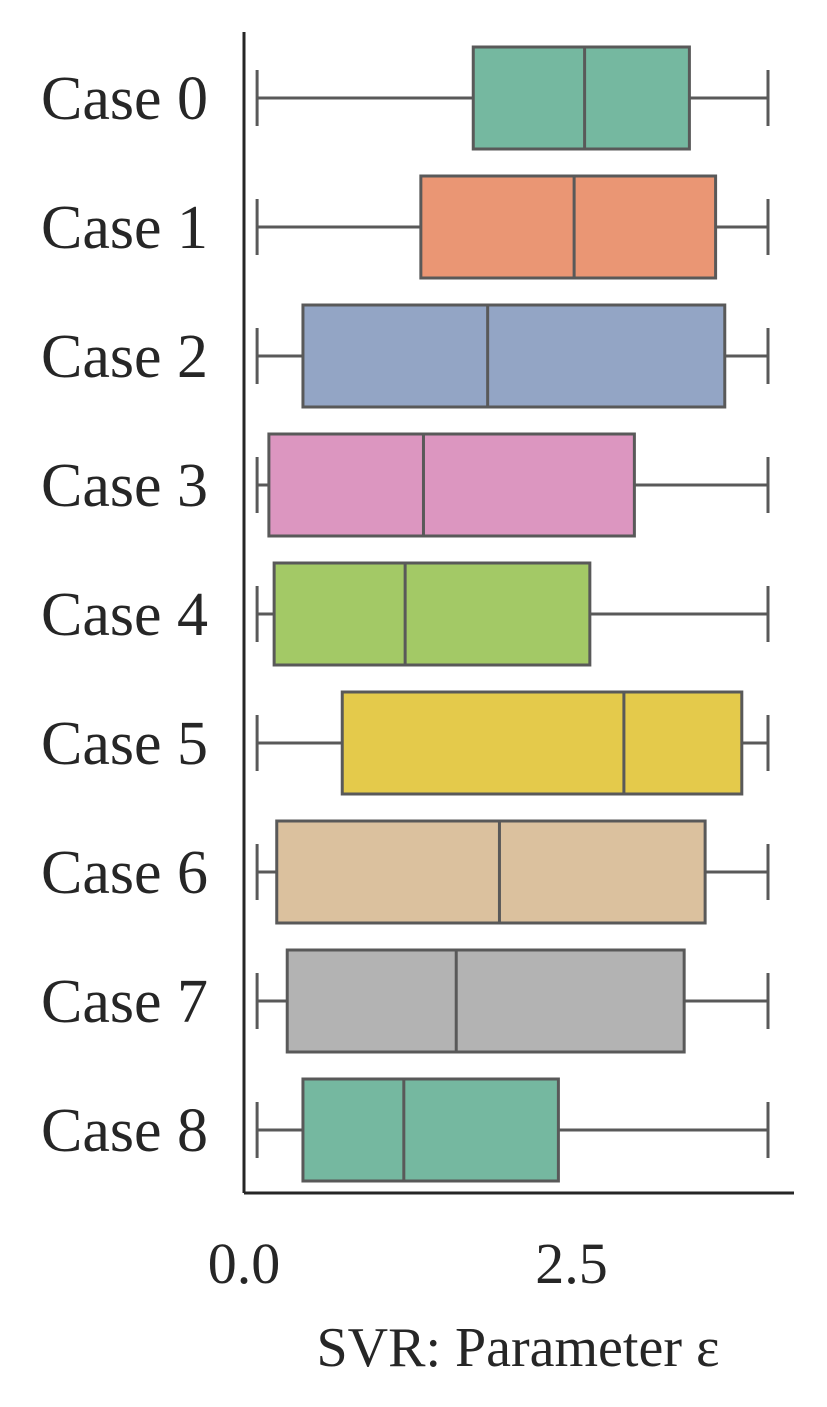 This screenshot has height=1407, width=827. I want to click on x-axis-title: SVR: Parameter ε, so click(518, 1348).